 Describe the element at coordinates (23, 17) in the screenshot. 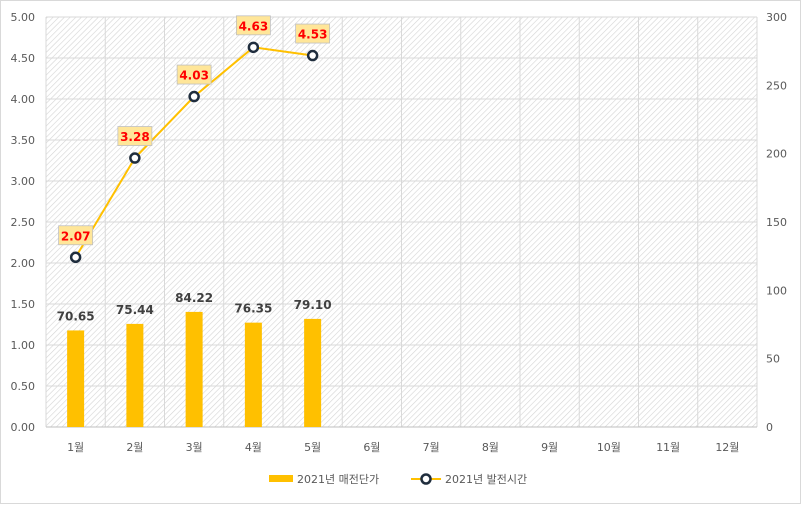

I see `left-y-tick-label: 5.00` at that location.